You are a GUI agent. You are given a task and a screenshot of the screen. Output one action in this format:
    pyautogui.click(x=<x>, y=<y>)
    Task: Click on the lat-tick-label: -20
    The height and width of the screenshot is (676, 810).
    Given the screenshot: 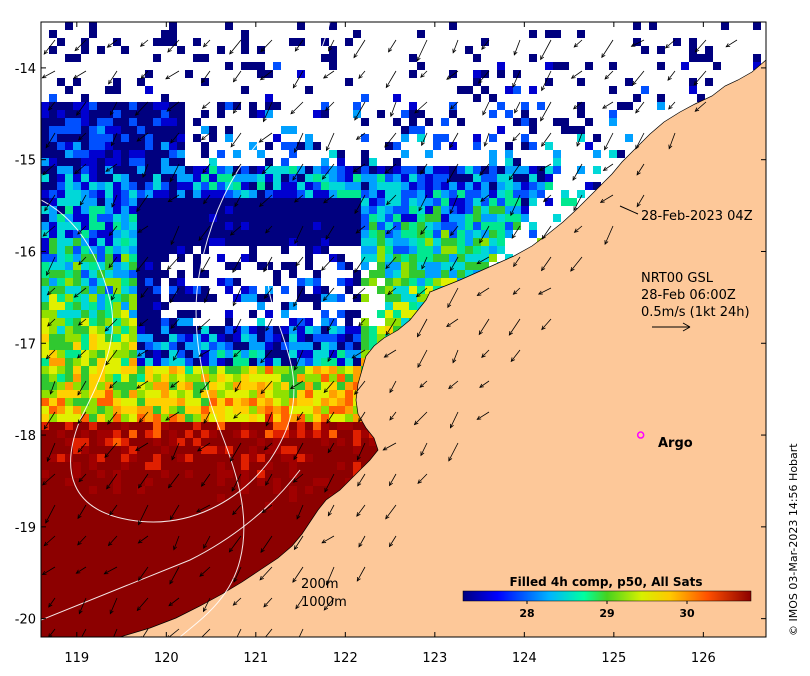 What is the action you would take?
    pyautogui.click(x=25, y=620)
    